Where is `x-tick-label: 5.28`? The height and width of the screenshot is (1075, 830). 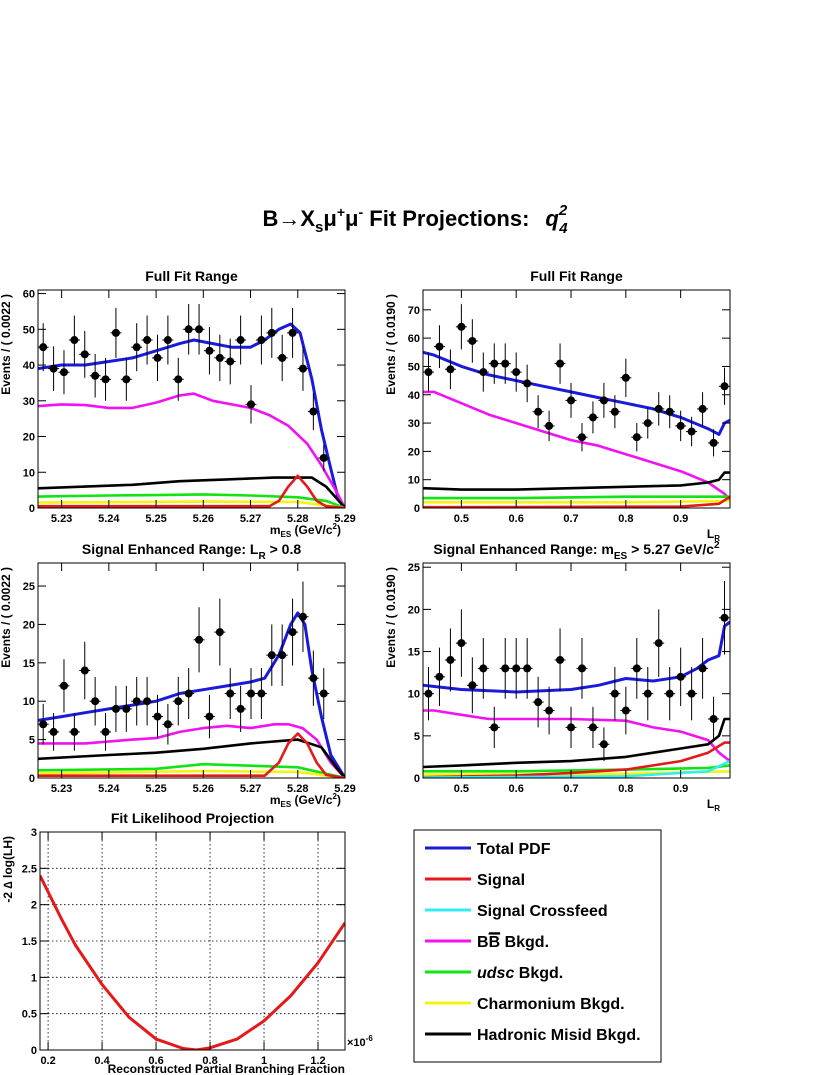
x-tick-label: 5.28 is located at coordinates (297, 519).